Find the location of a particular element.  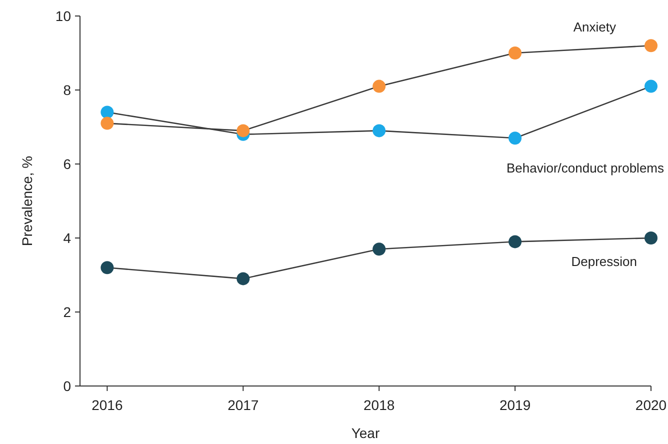

y-tick-label: 8 is located at coordinates (67, 90).